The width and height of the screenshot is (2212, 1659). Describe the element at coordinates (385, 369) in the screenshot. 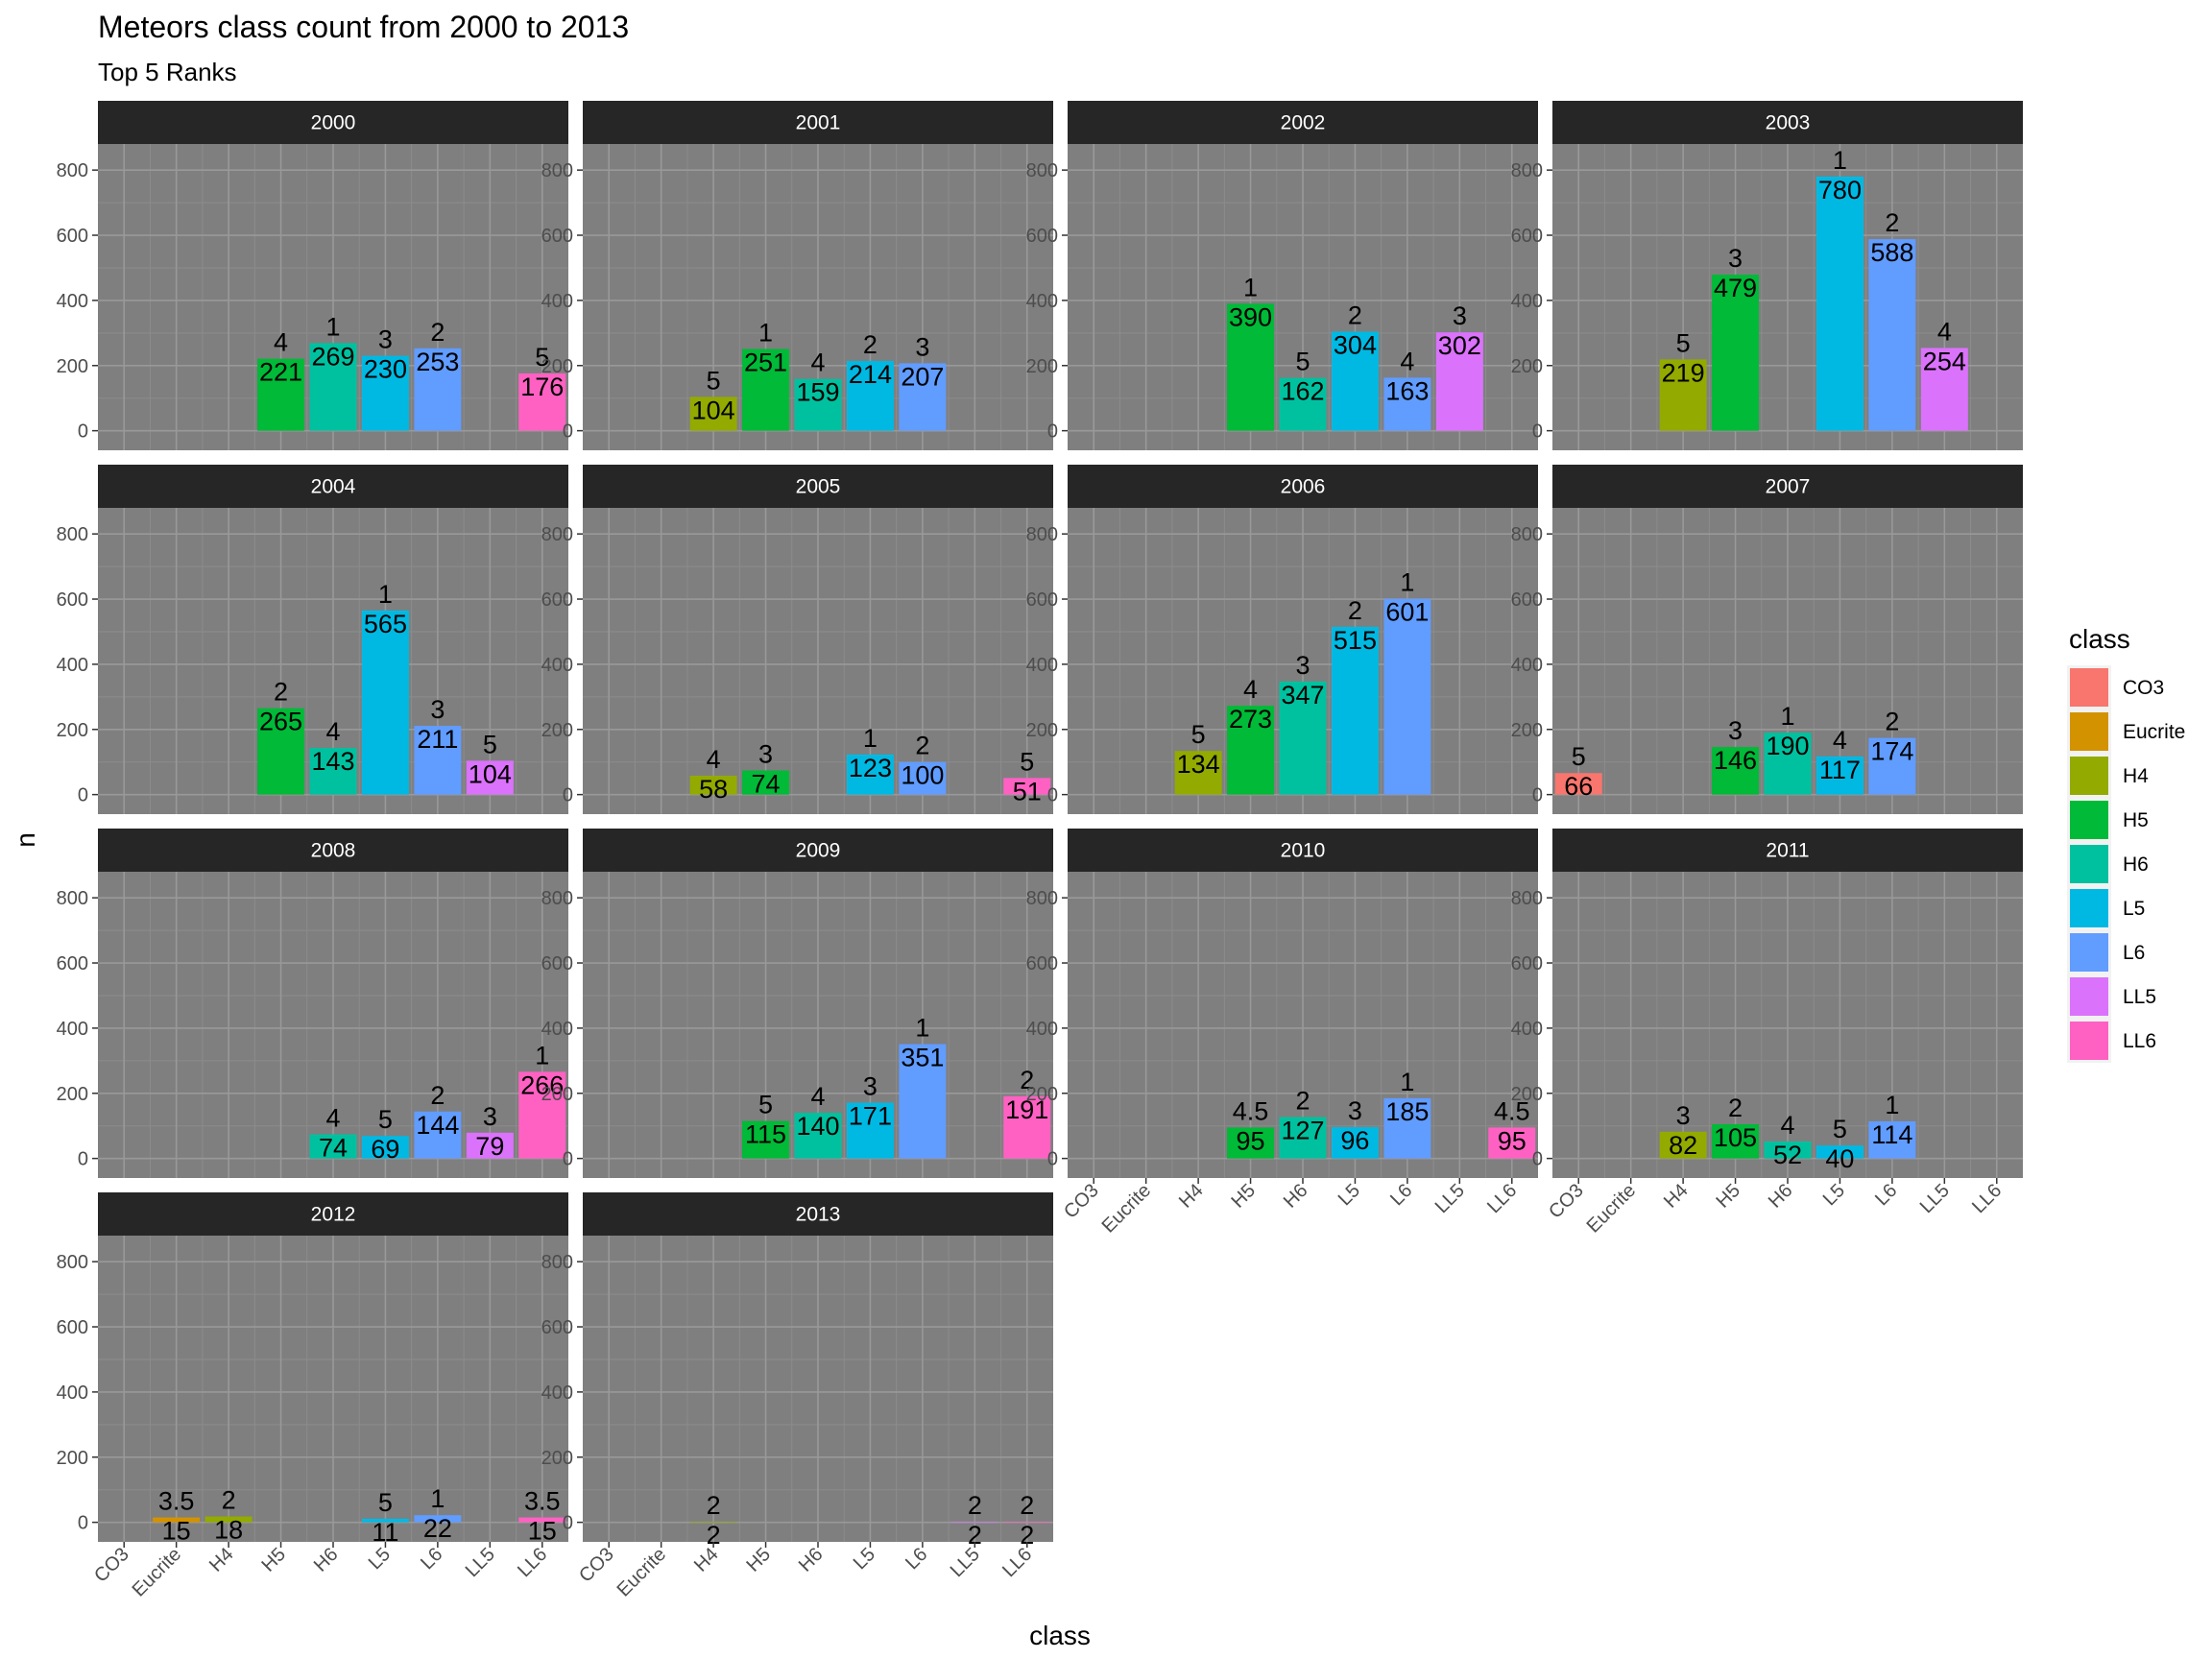

I see `bar-value-label: 230` at that location.